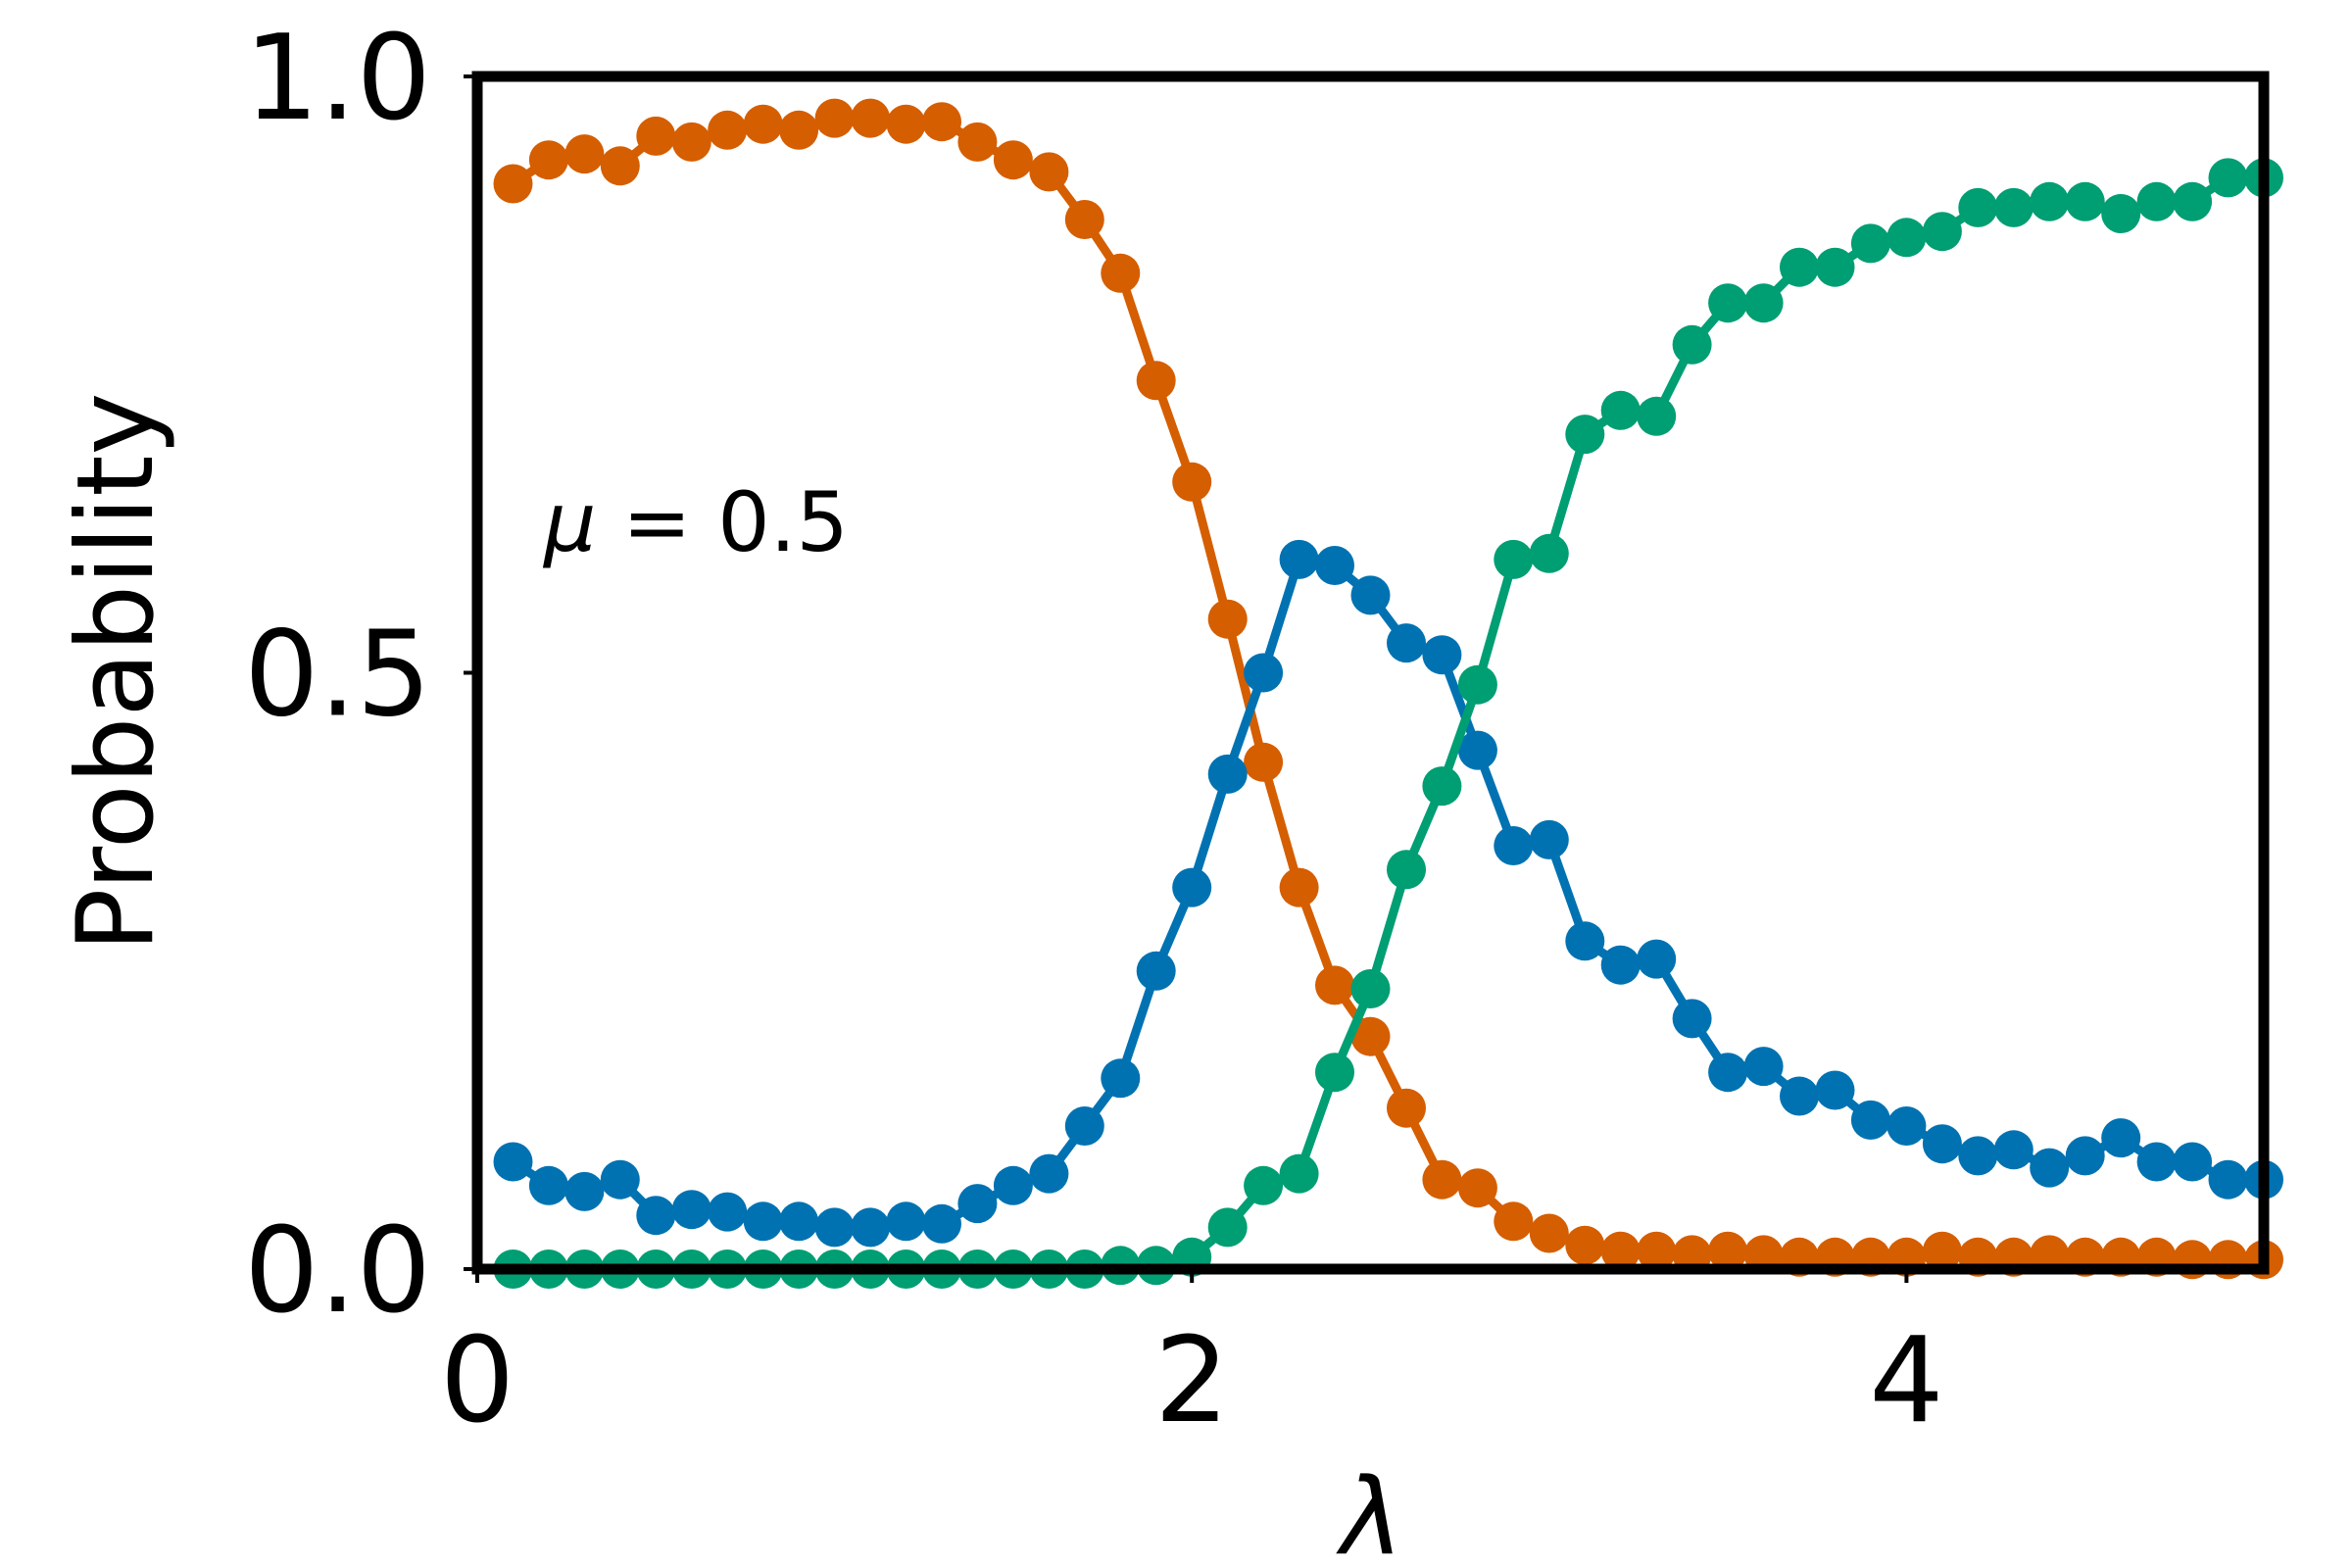  What do you see at coordinates (1906, 1381) in the screenshot?
I see `x-tick-label: 4` at bounding box center [1906, 1381].